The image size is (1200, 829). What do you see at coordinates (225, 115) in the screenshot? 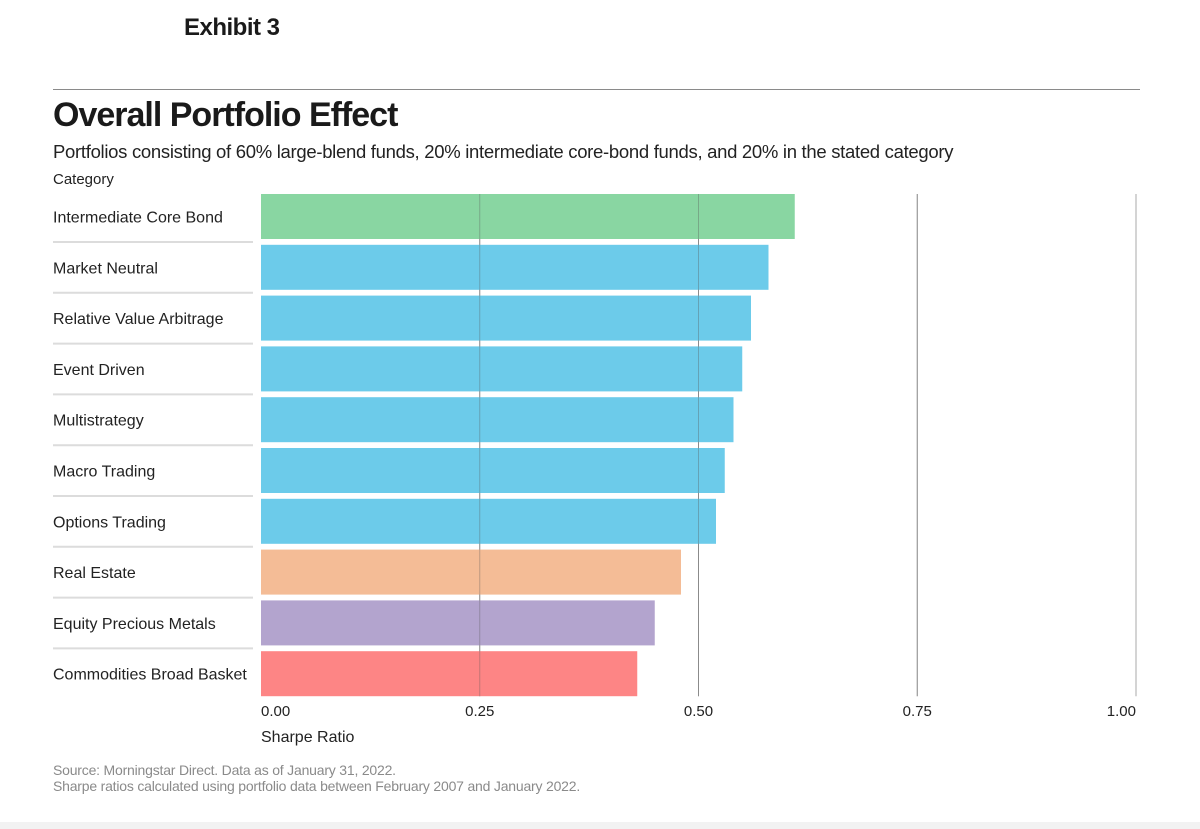
I see `chart-title: Overall Portfolio Effect` at bounding box center [225, 115].